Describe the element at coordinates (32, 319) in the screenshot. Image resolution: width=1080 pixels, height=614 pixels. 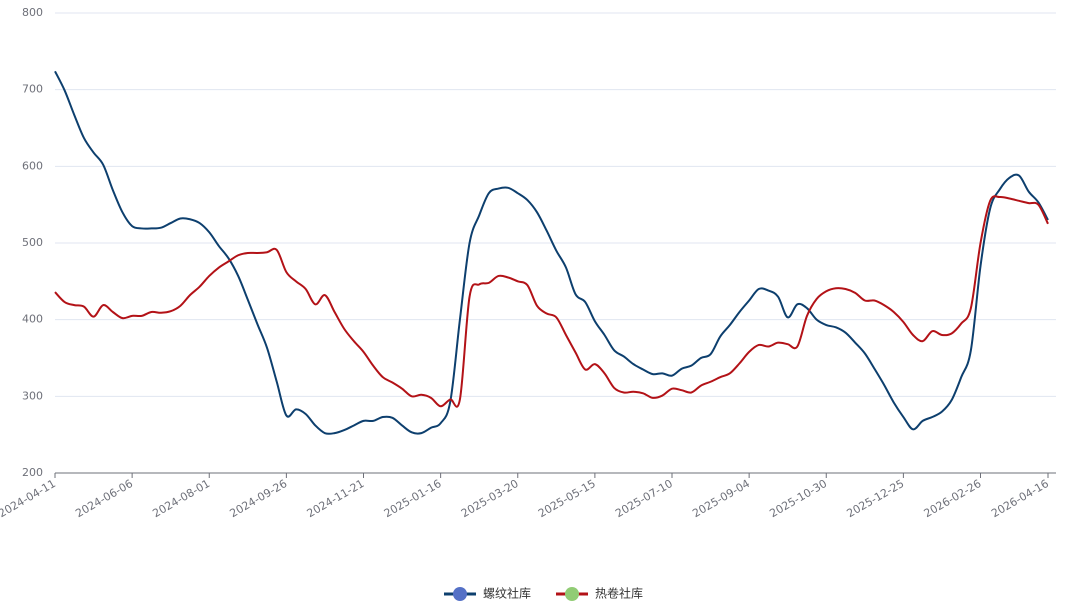
I see `y-tick-label: 400` at that location.